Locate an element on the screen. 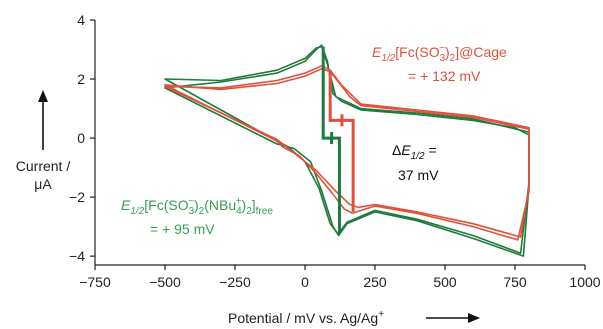 This screenshot has width=603, height=329. annotation-free-formula: E1/2[Fc(SO3−)2(NBu4+)2]free is located at coordinates (197, 206).